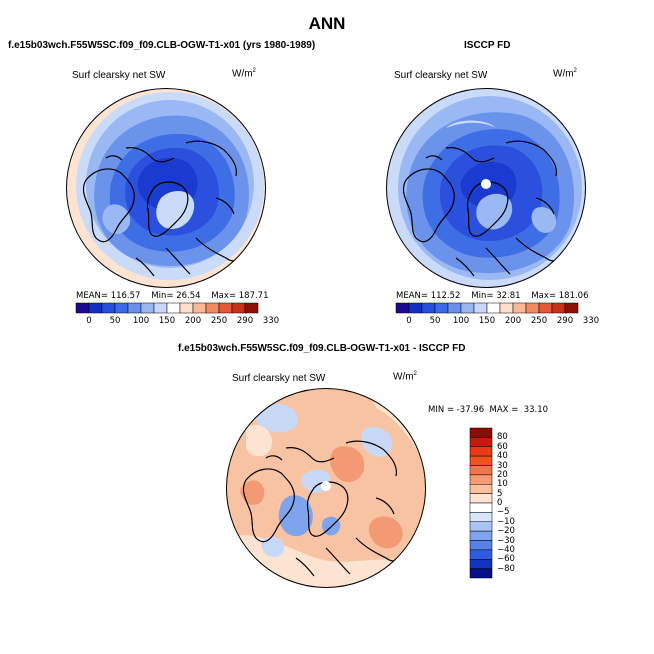 The height and width of the screenshot is (654, 654). Describe the element at coordinates (497, 322) in the screenshot. I see `right-colorbar-ticks: 0 50 100 150 200 250 290 330` at that location.